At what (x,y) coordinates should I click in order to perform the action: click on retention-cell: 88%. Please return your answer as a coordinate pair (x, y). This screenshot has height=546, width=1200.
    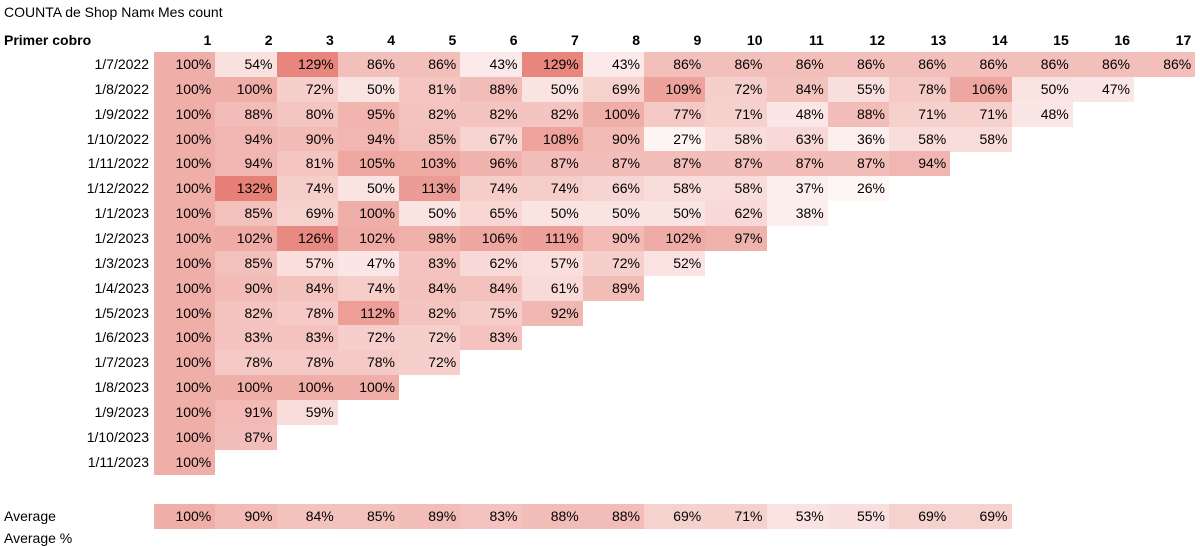
    Looking at the image, I should click on (491, 89).